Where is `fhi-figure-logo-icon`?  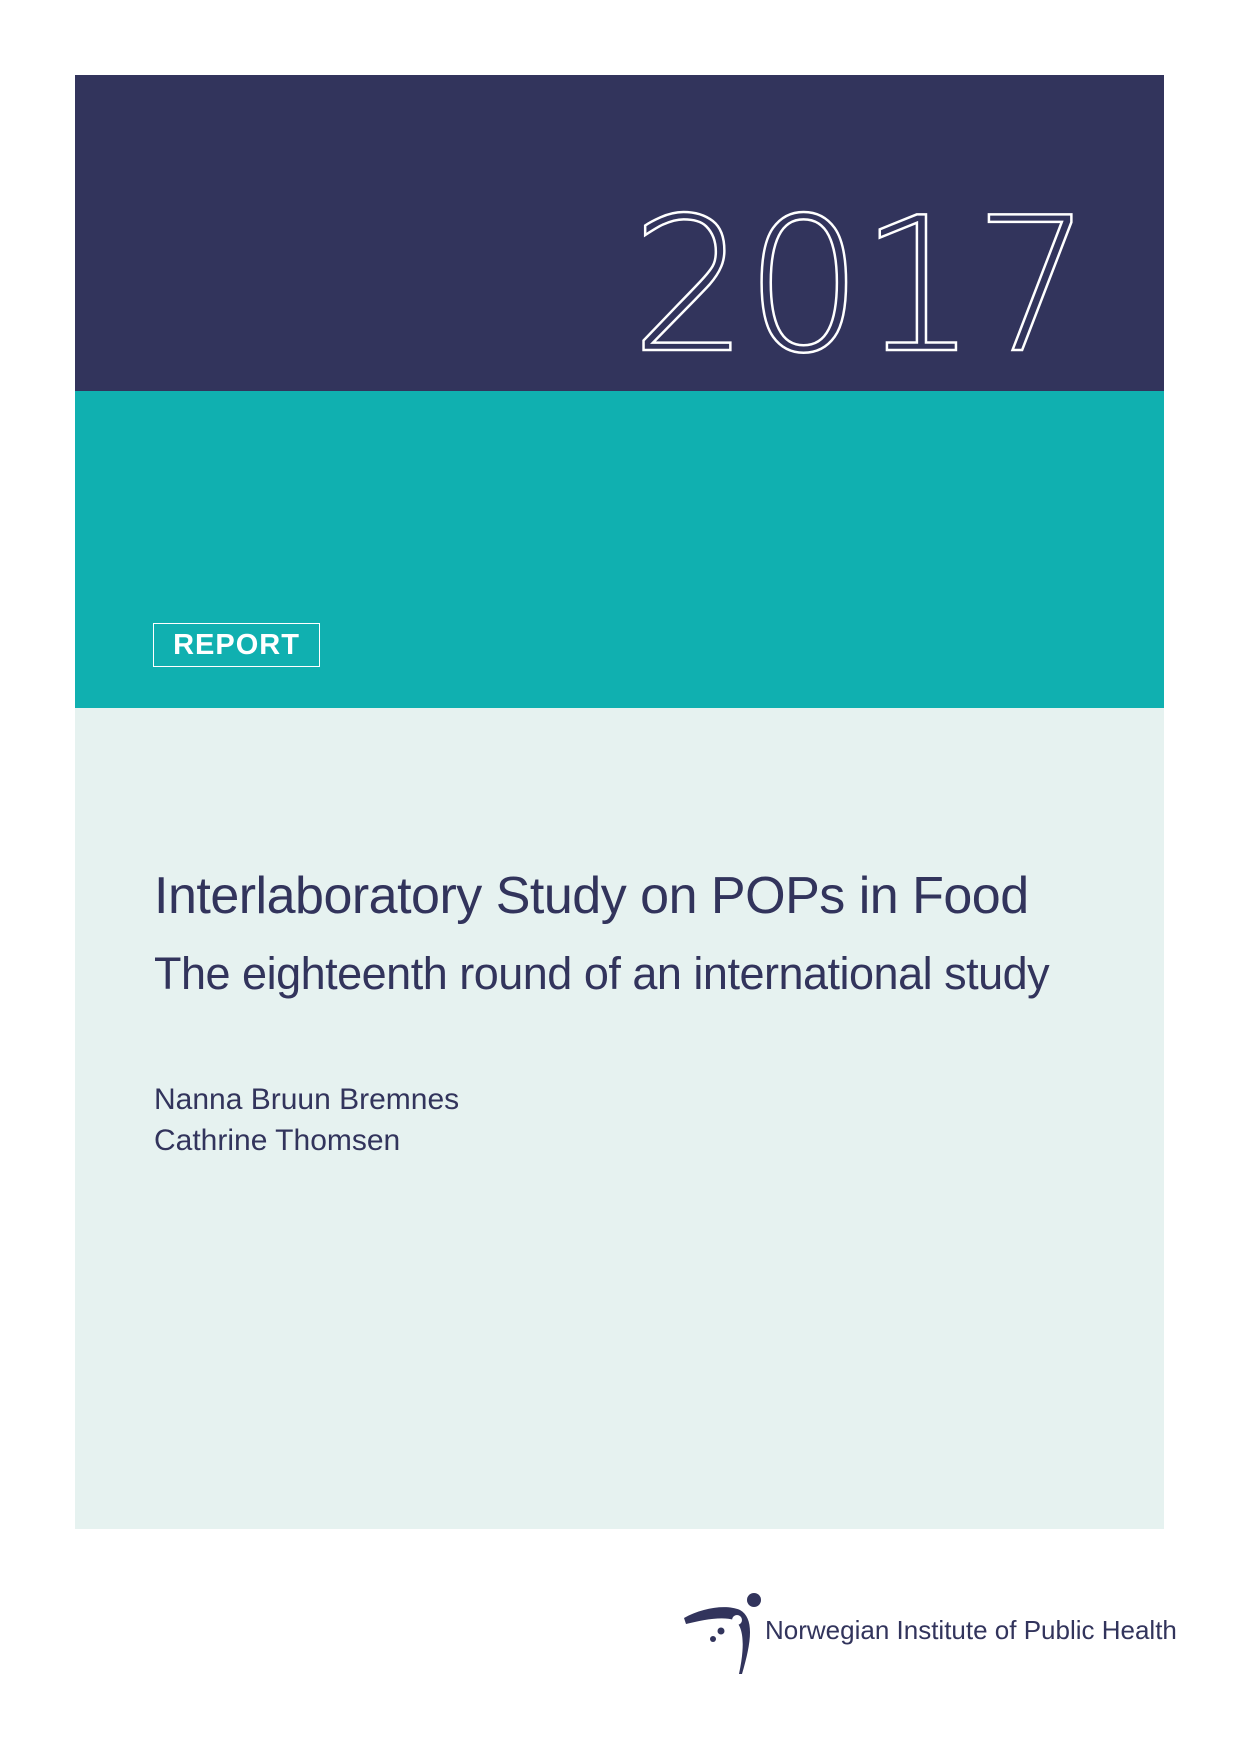
fhi-figure-logo-icon is located at coordinates (722, 1633).